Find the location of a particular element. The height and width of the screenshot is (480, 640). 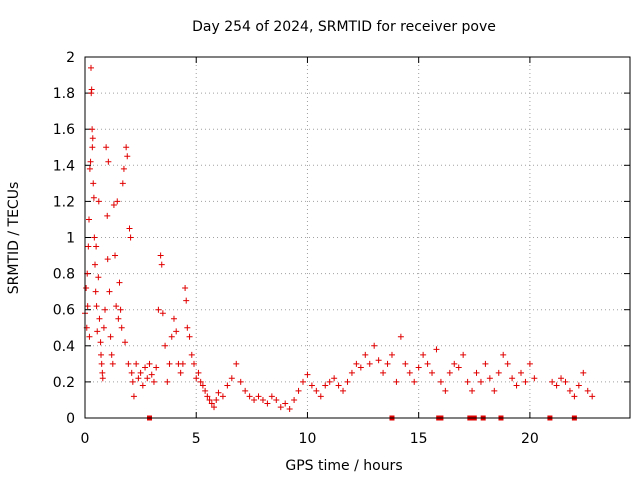

x-tick-label: 15 is located at coordinates (419, 439).